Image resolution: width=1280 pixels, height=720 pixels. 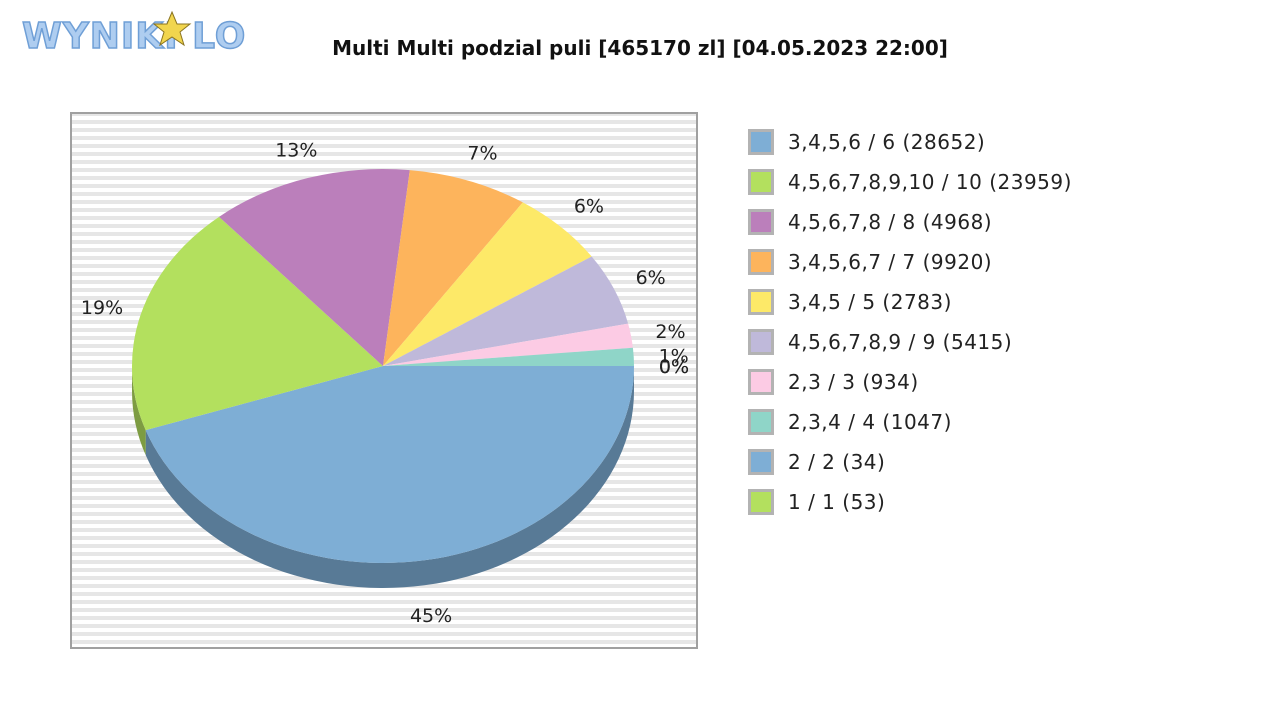 I want to click on legend-item-10: 1 / 1 (53), so click(x=910, y=502).